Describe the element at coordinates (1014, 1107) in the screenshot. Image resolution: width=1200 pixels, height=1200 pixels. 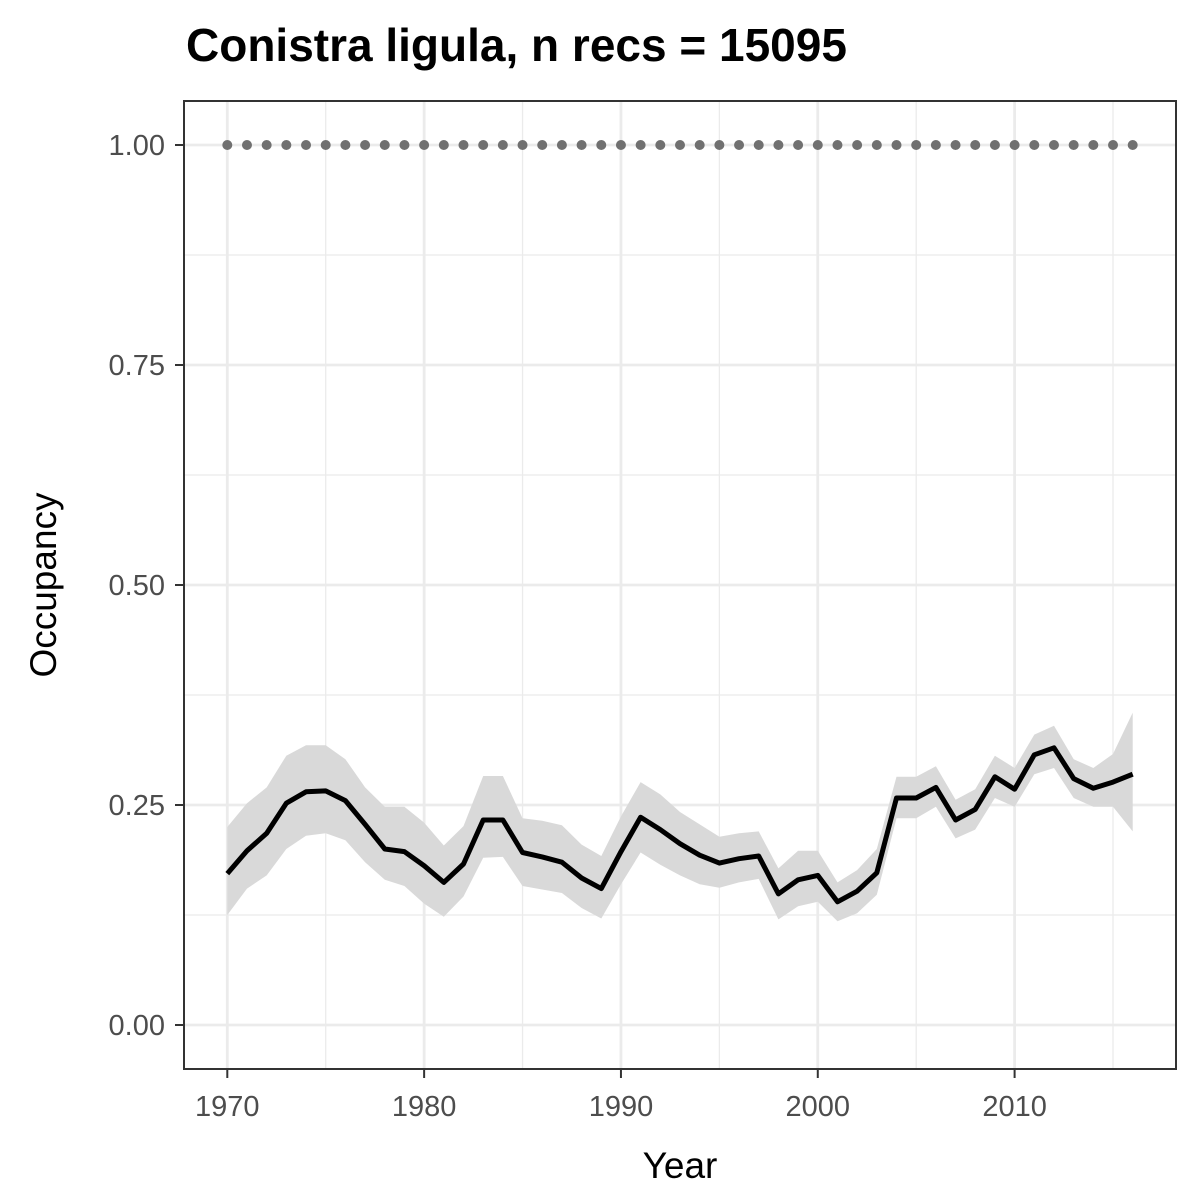
I see `x-tick-label: 2010` at that location.